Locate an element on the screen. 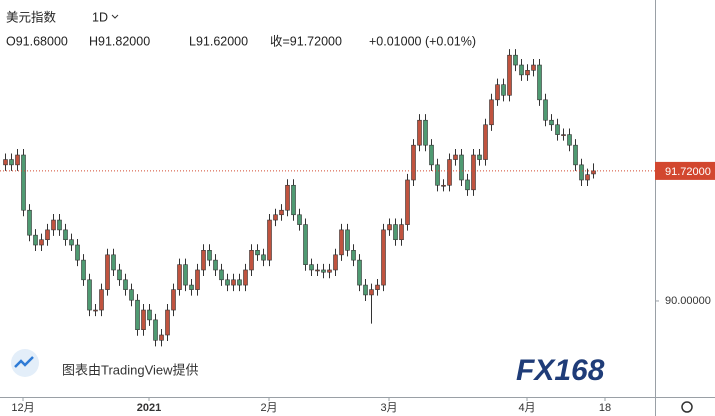  last-price-box is located at coordinates (685, 170).